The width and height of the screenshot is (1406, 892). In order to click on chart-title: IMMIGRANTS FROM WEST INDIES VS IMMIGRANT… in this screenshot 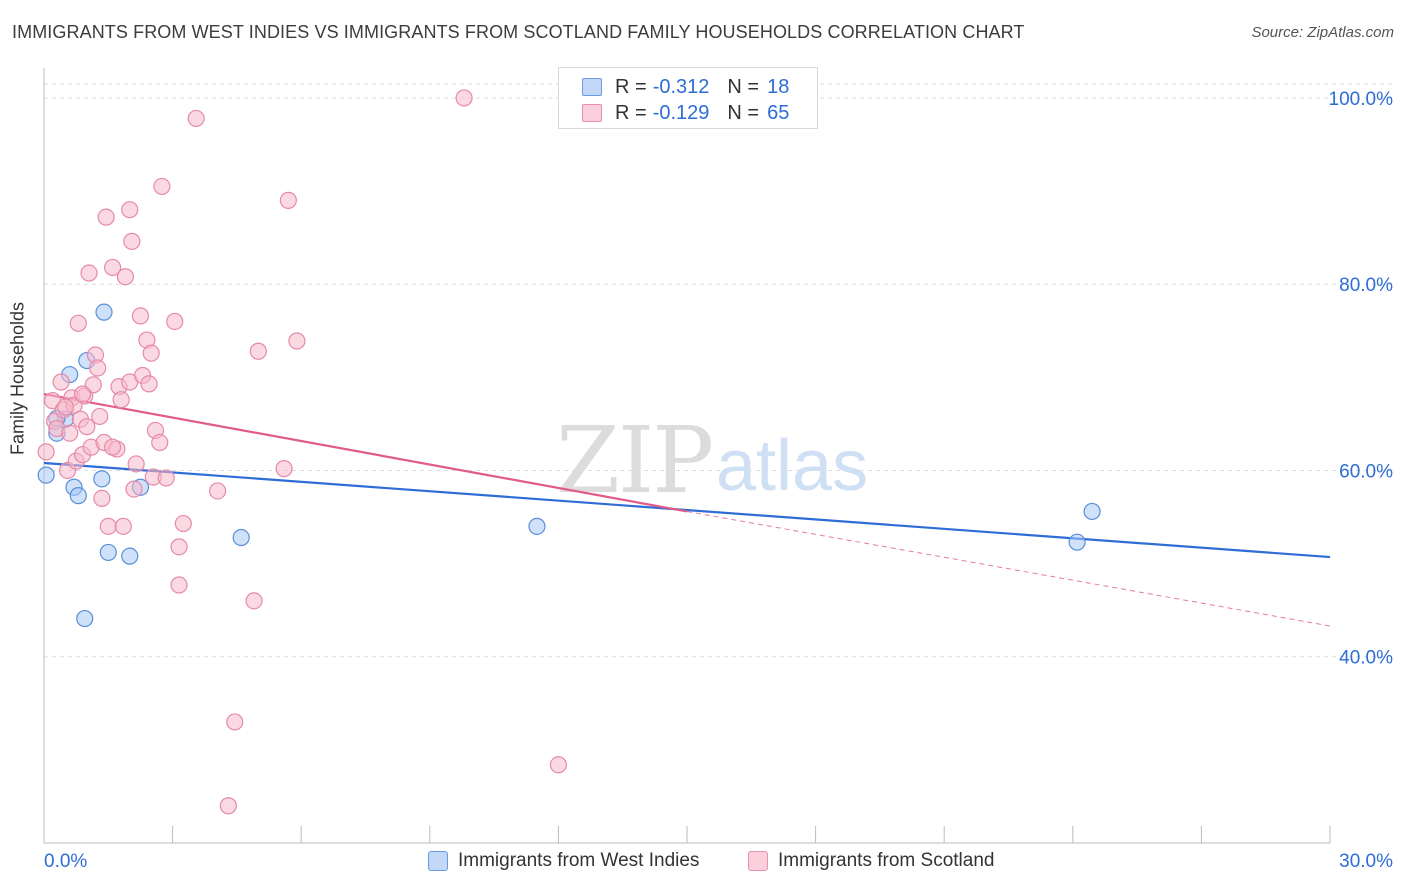, I will do `click(518, 32)`.